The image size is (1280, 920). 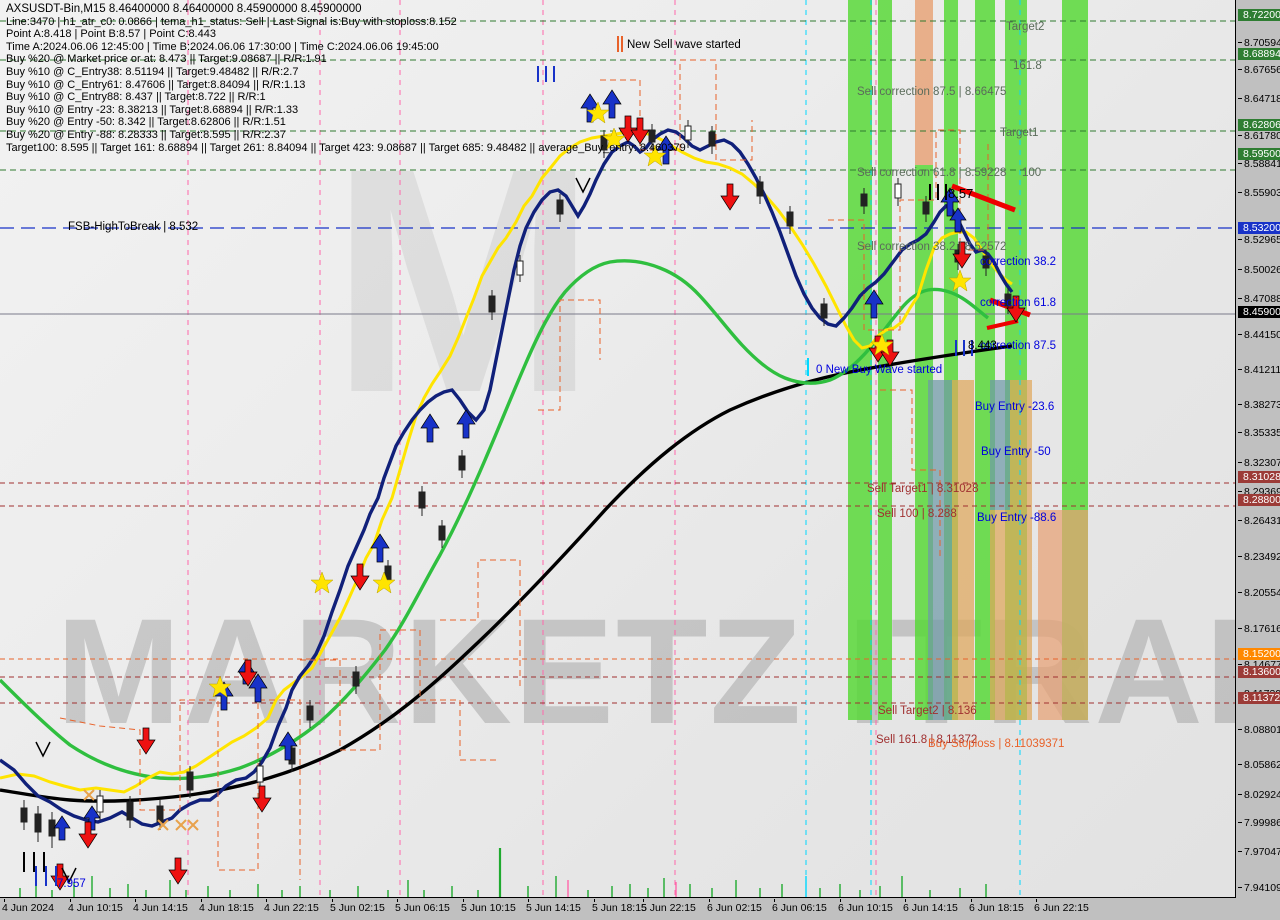 What do you see at coordinates (28, 908) in the screenshot?
I see `time-tick-label: 4 Jun 2024` at bounding box center [28, 908].